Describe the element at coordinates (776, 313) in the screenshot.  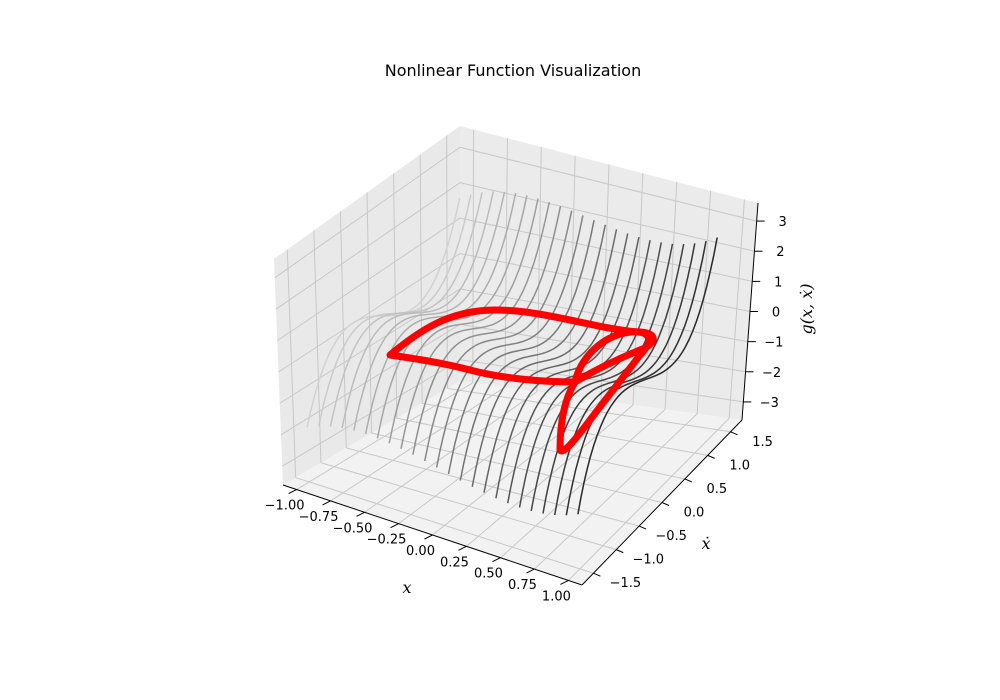
I see `z-tick-label: 0` at that location.